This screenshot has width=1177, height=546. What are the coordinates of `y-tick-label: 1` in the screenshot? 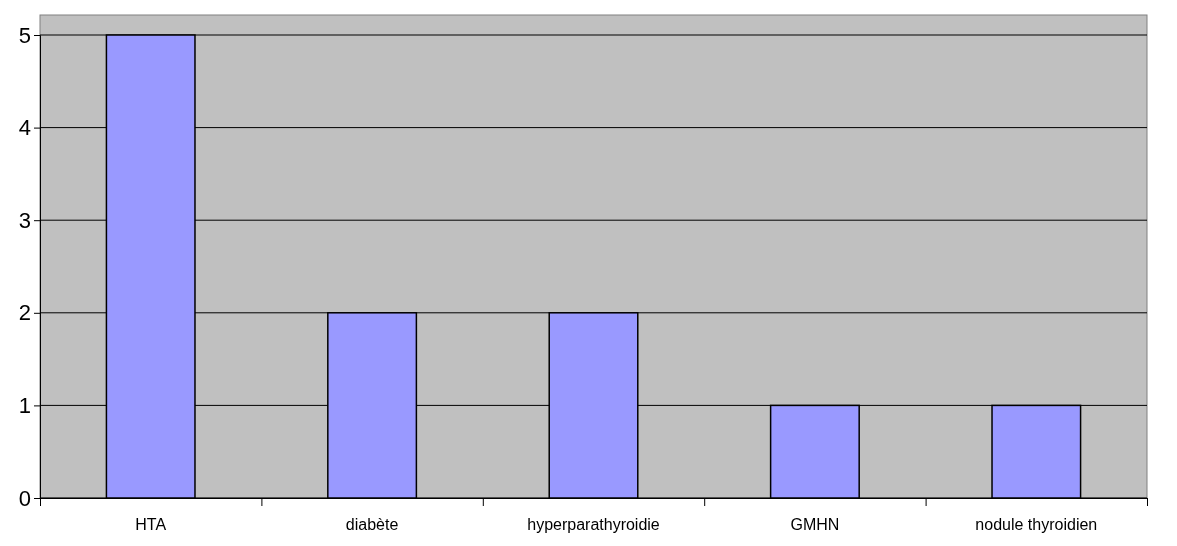 It's located at (24, 405).